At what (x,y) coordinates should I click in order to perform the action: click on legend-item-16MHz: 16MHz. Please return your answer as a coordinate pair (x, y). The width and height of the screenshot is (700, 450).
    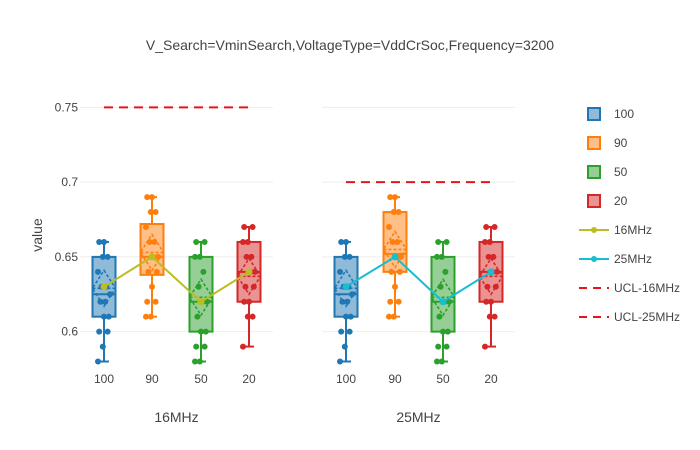
    Looking at the image, I should click on (615, 230).